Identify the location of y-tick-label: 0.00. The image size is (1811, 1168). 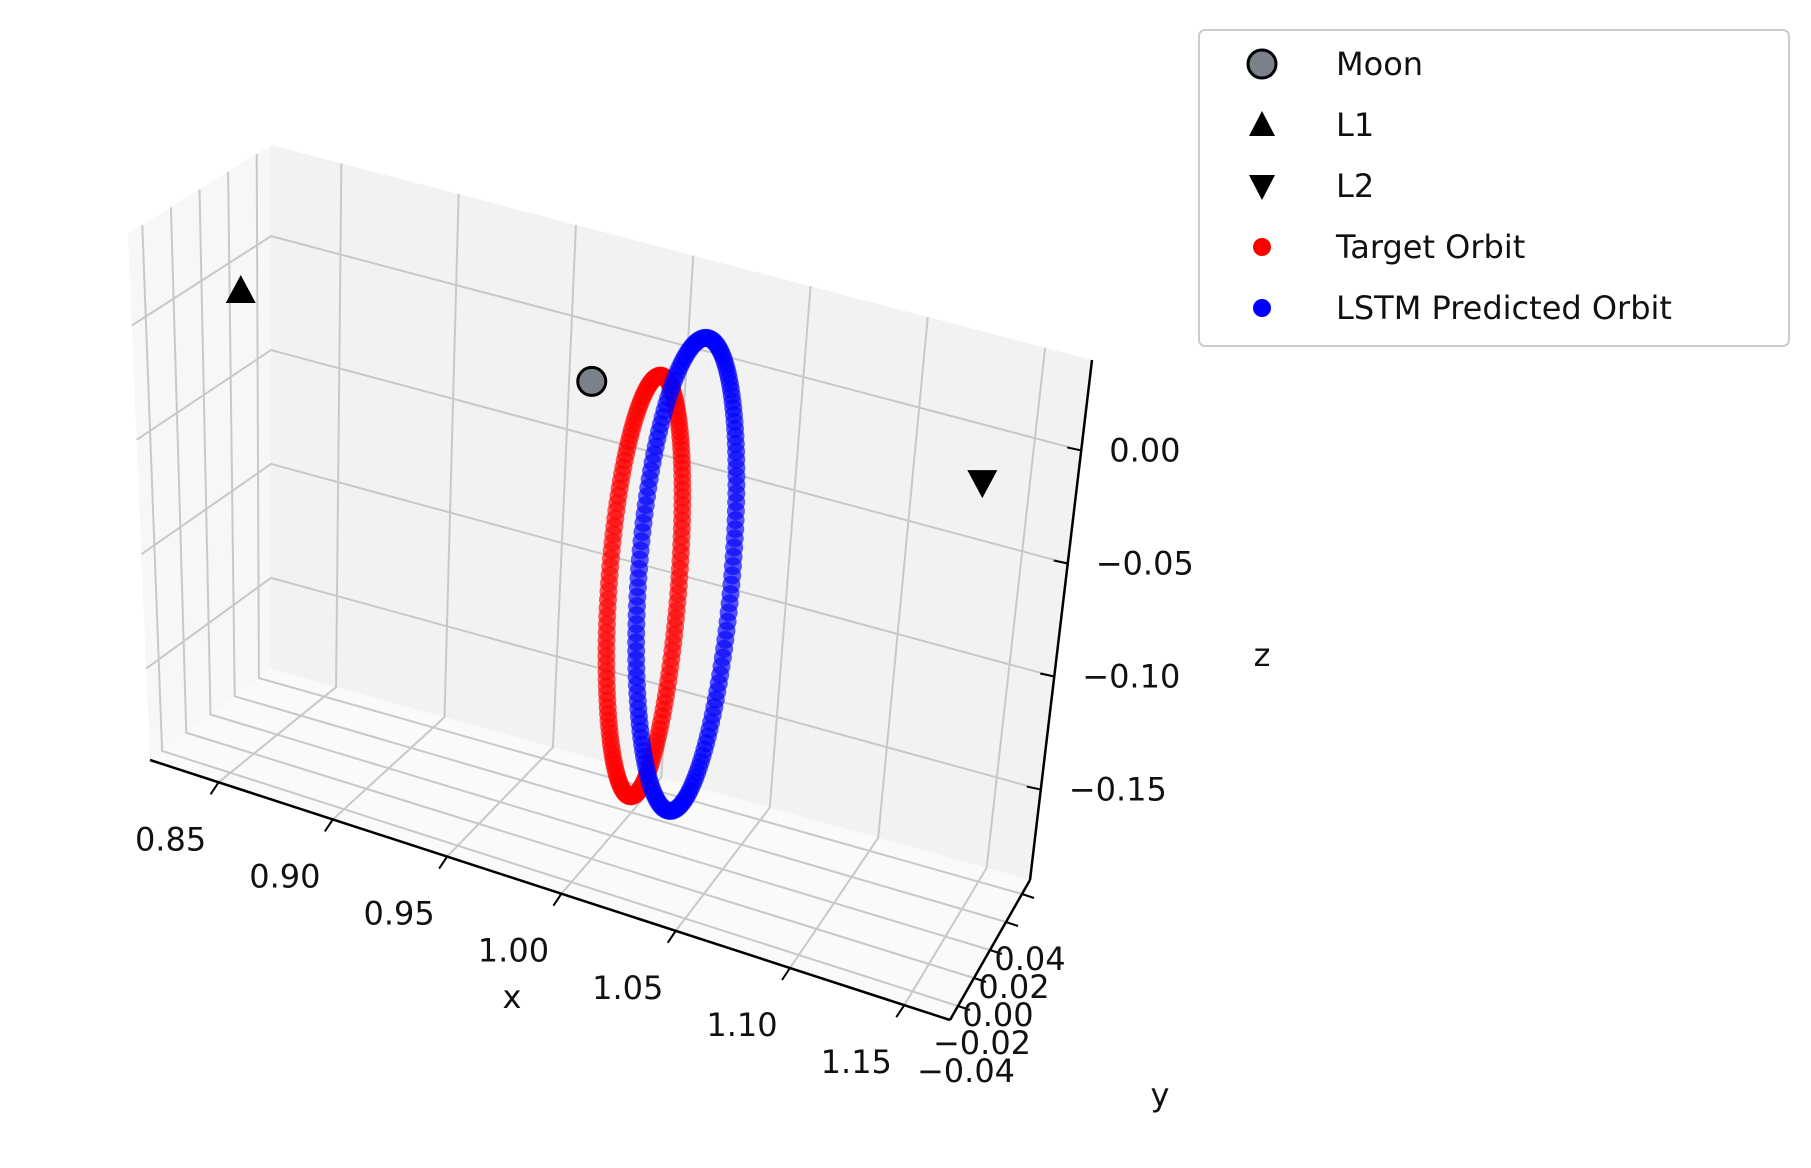
(997, 1015).